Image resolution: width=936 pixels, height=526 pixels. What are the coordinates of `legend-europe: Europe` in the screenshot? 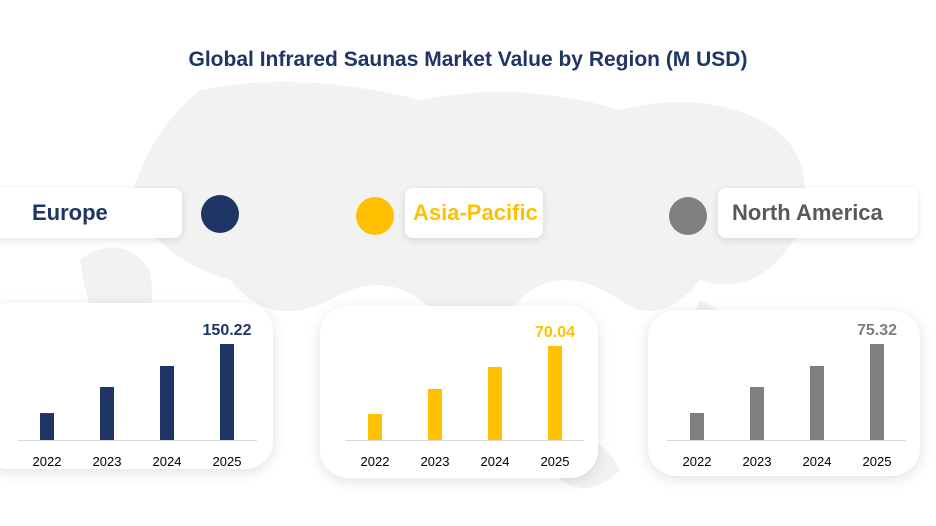 It's located at (91, 213).